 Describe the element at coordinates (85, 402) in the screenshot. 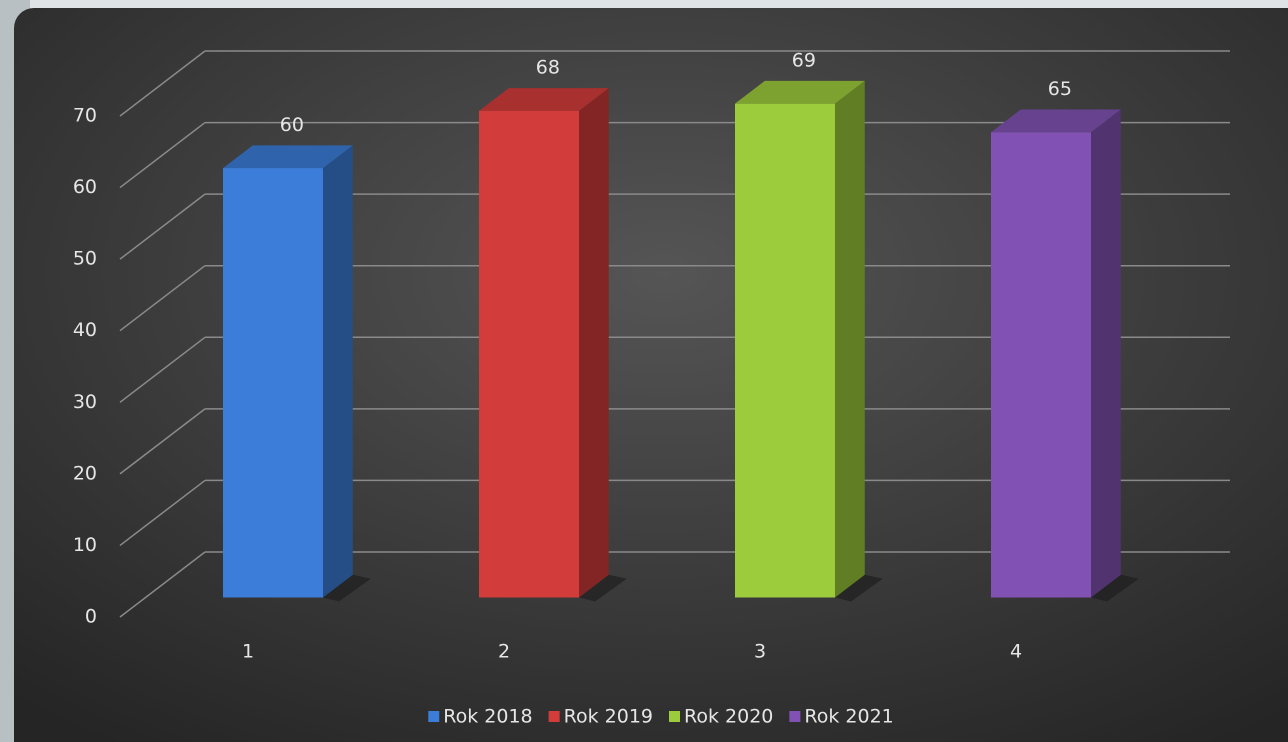

I see `y-tick-label: 30` at that location.